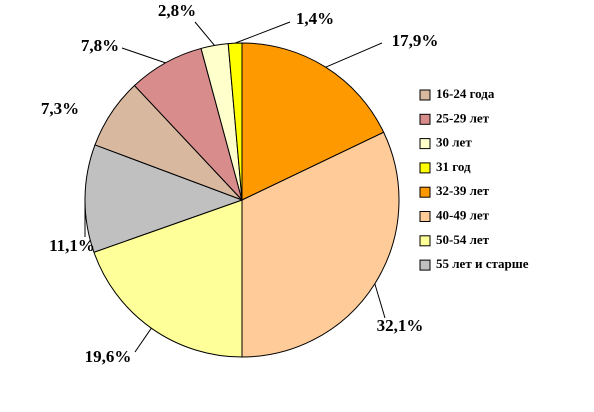 This screenshot has height=412, width=594. Describe the element at coordinates (72, 245) in the screenshot. I see `data-label: 11,1%` at that location.